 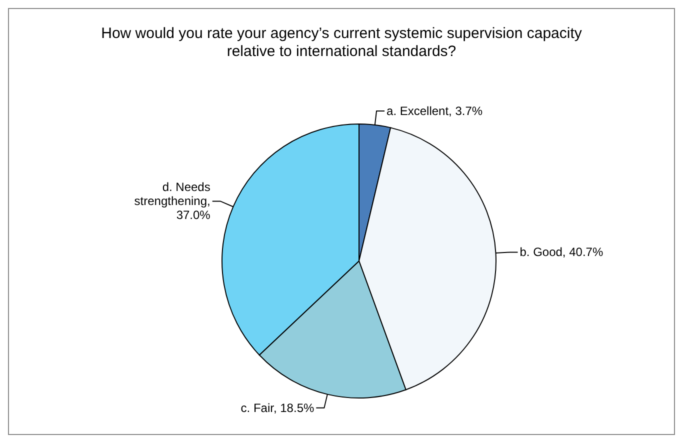 I want to click on slice-label: c. Fair, 18.5%, so click(x=277, y=407).